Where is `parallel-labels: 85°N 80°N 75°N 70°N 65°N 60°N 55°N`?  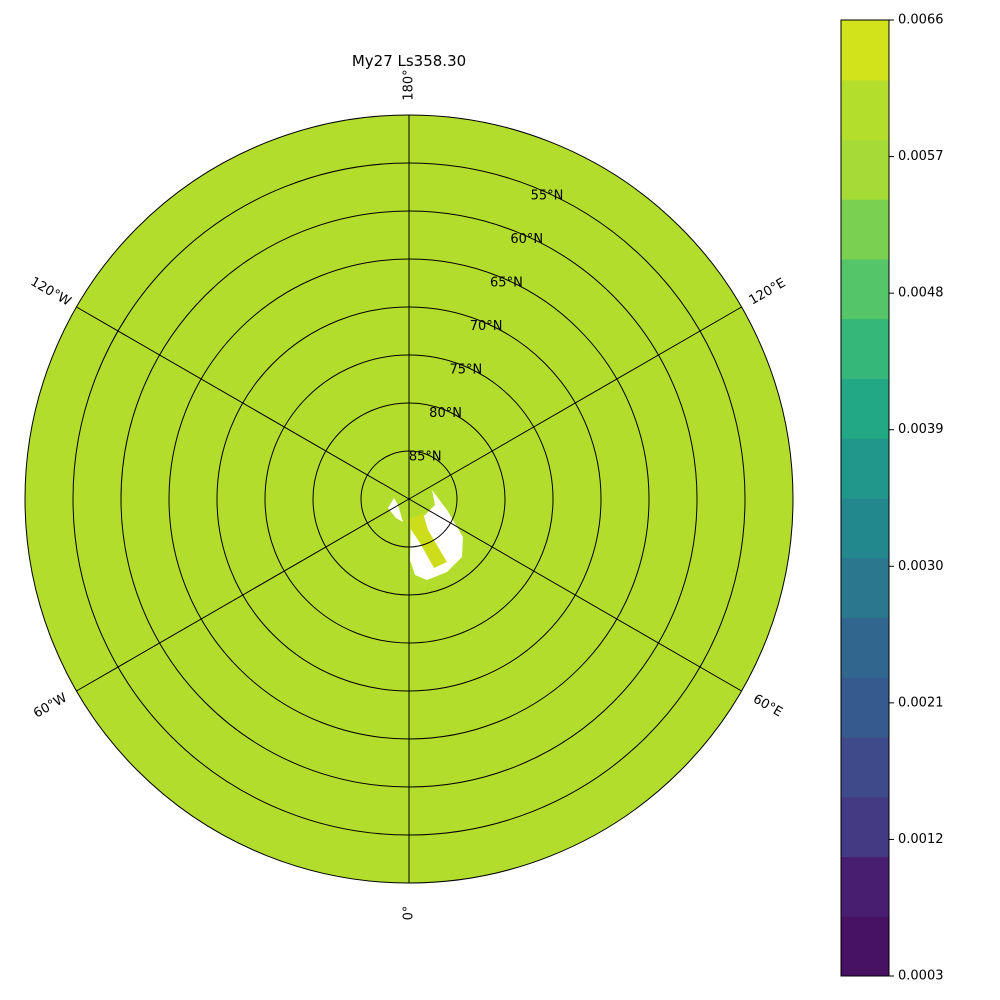 parallel-labels: 85°N 80°N 75°N 70°N 65°N 60°N 55°N is located at coordinates (486, 326).